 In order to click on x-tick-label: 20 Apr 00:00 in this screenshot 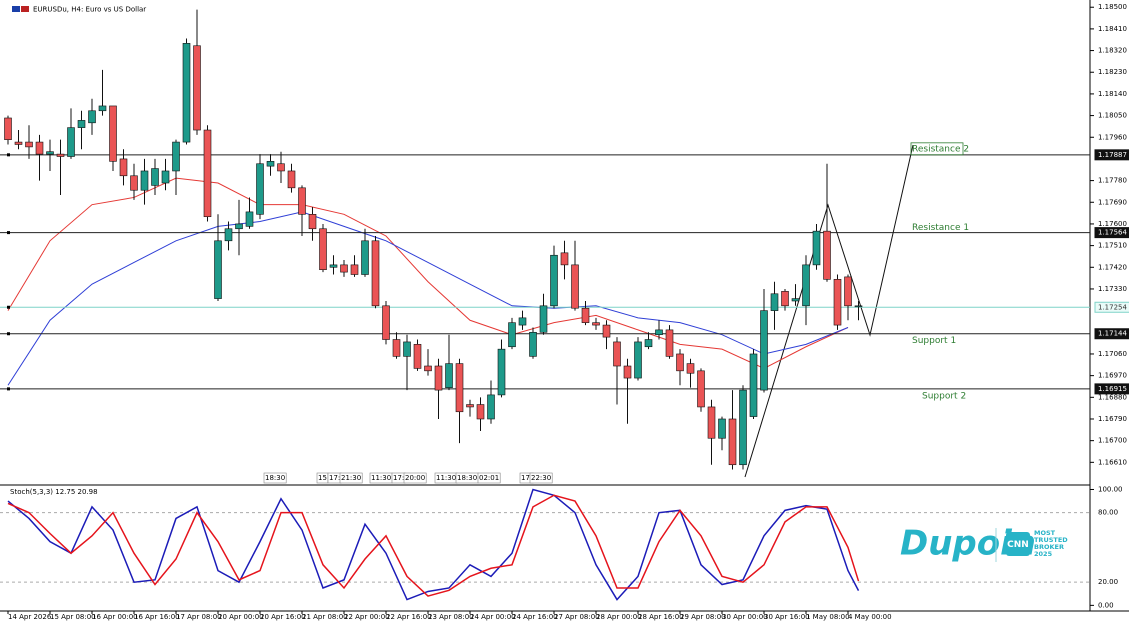, I will do `click(241, 617)`.